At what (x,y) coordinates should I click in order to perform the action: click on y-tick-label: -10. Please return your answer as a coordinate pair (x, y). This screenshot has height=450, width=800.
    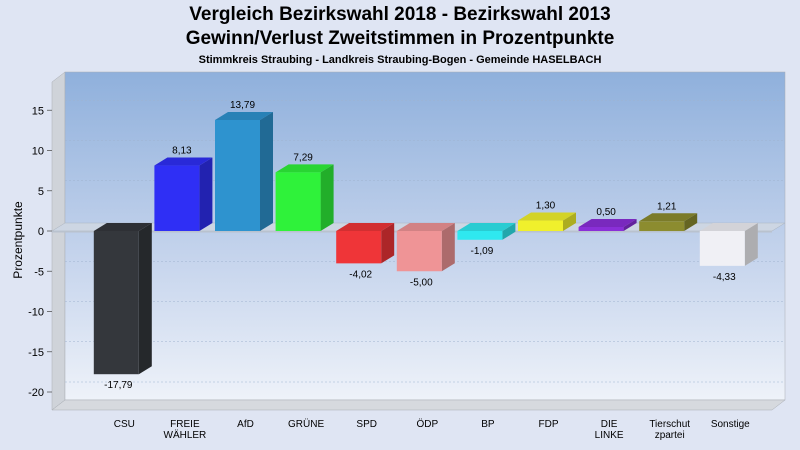
    Looking at the image, I should click on (36, 313).